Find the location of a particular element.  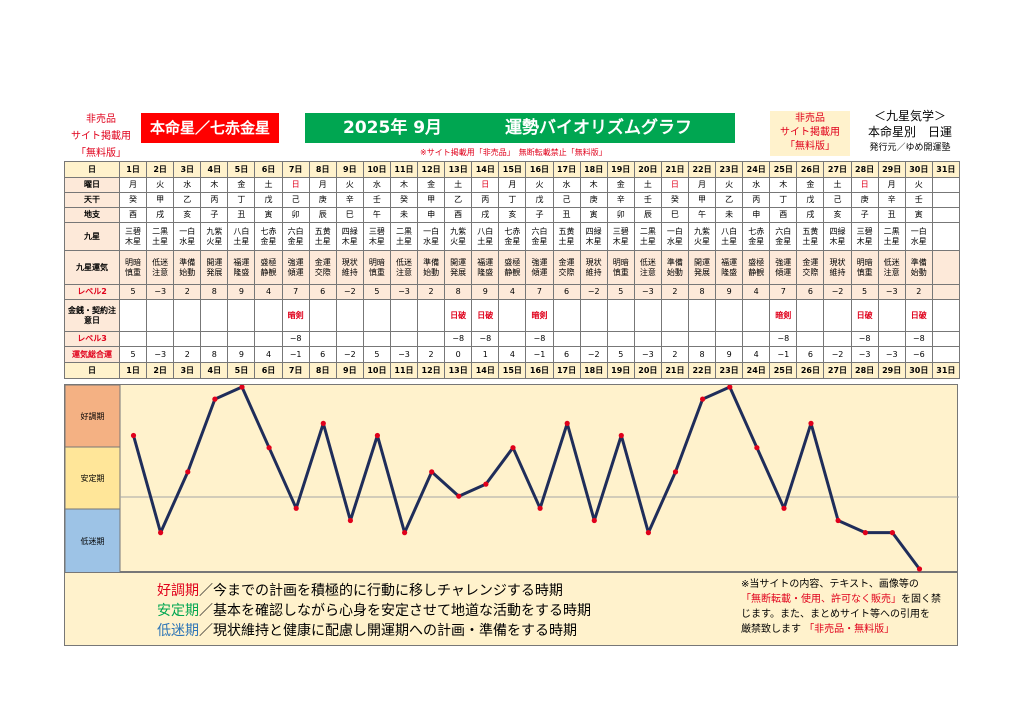

cell-level2: 2 is located at coordinates (187, 292).